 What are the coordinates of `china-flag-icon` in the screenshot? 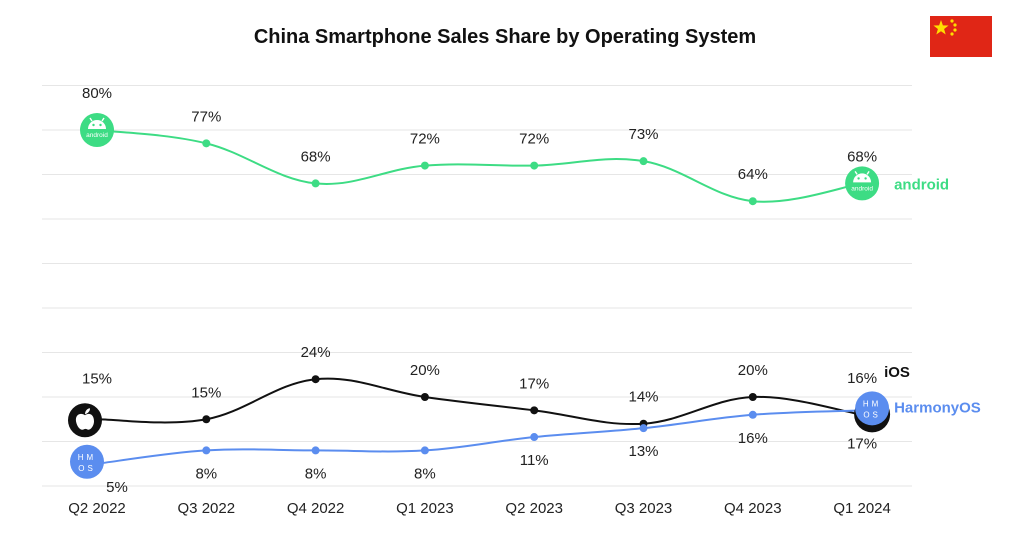 It's located at (961, 36).